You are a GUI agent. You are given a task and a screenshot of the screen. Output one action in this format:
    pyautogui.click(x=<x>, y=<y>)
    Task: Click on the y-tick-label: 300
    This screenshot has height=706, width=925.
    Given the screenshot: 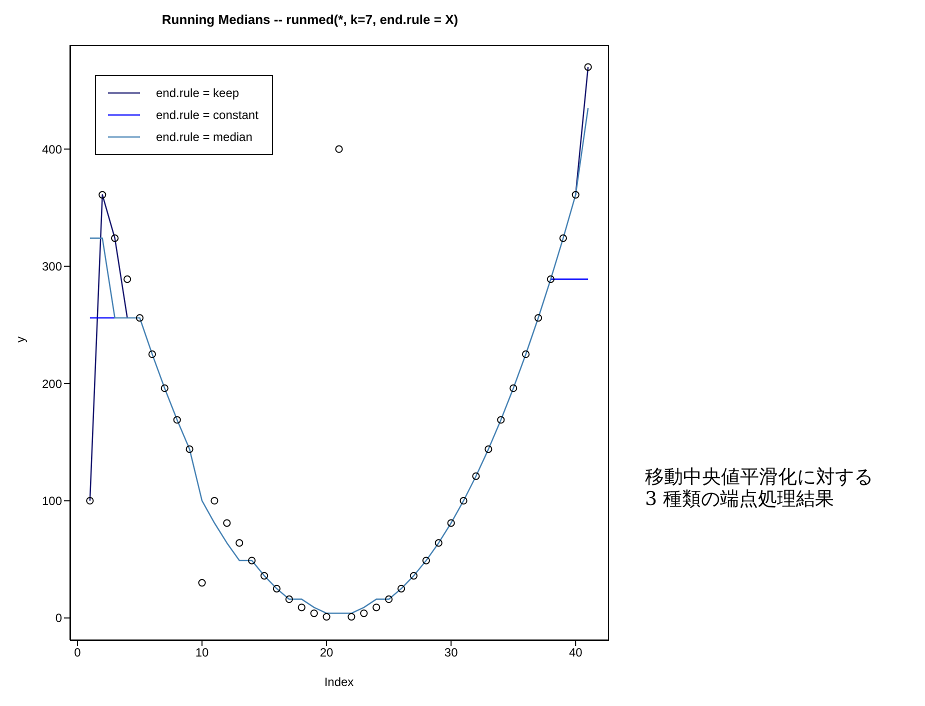 What is the action you would take?
    pyautogui.click(x=52, y=267)
    